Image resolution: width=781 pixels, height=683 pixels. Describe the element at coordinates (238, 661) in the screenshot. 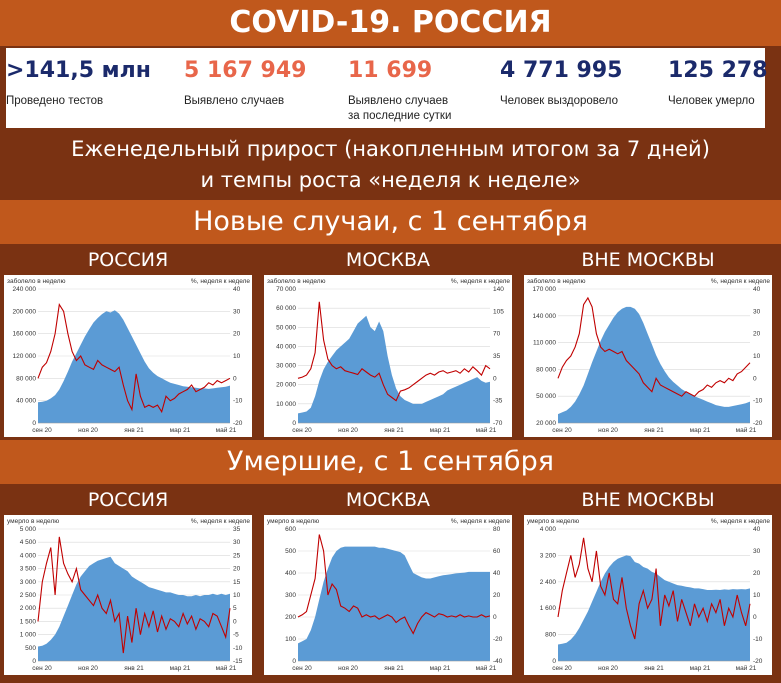

I see `y-right-tick-label: -15` at that location.